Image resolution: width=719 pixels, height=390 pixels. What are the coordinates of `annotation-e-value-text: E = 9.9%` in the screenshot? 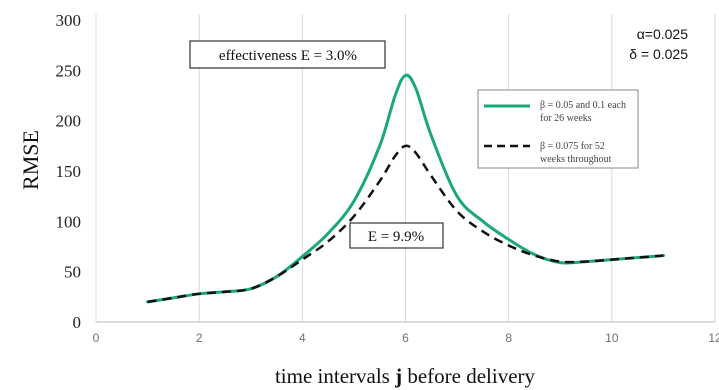 It's located at (396, 237).